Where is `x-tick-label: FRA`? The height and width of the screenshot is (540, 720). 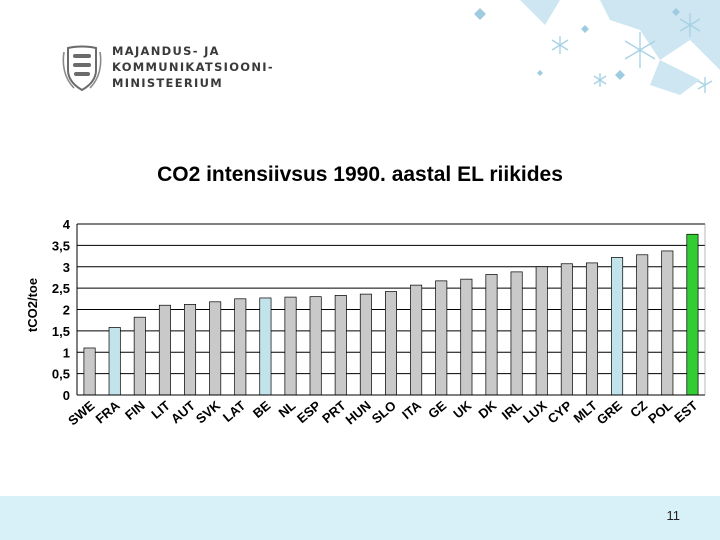 x-tick-label: FRA is located at coordinates (107, 411).